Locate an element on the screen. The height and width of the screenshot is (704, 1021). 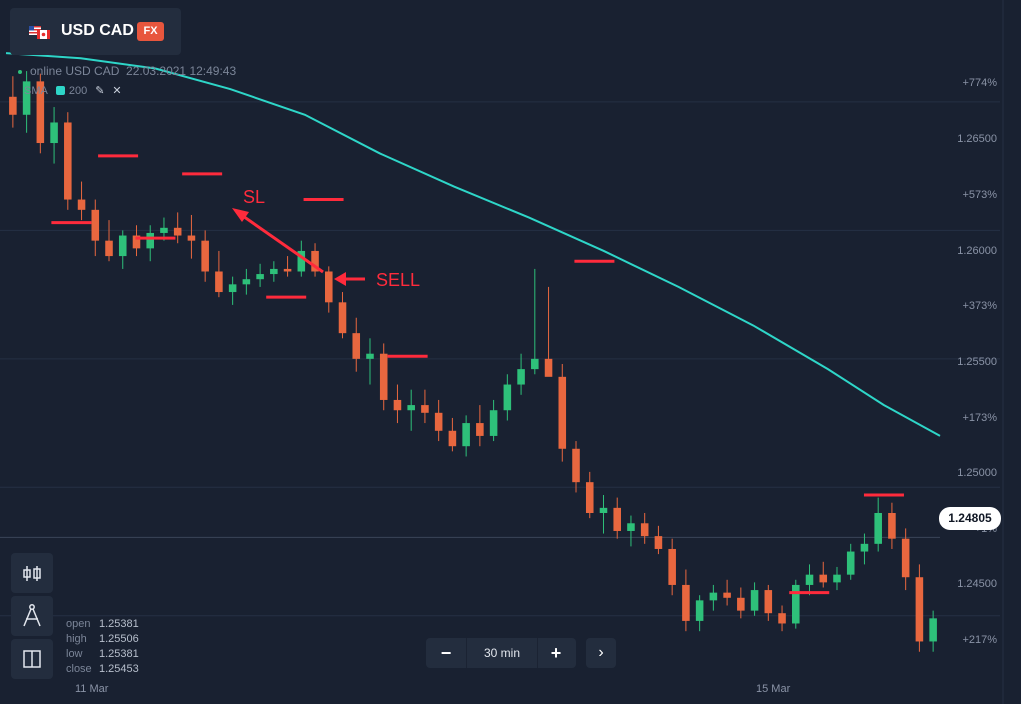
close-icon: ✕ is located at coordinates (117, 91).